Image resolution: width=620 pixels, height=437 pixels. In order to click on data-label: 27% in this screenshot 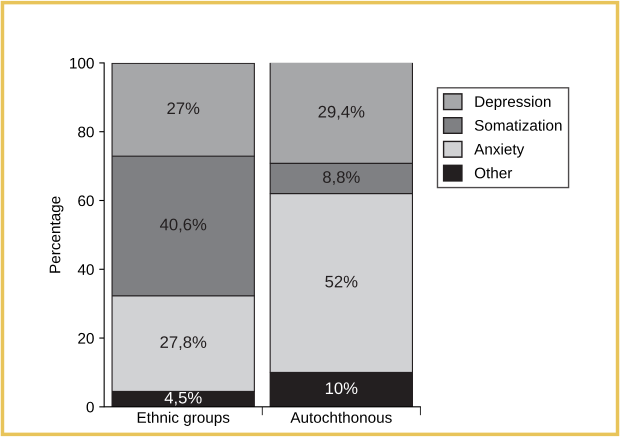, I will do `click(183, 108)`.